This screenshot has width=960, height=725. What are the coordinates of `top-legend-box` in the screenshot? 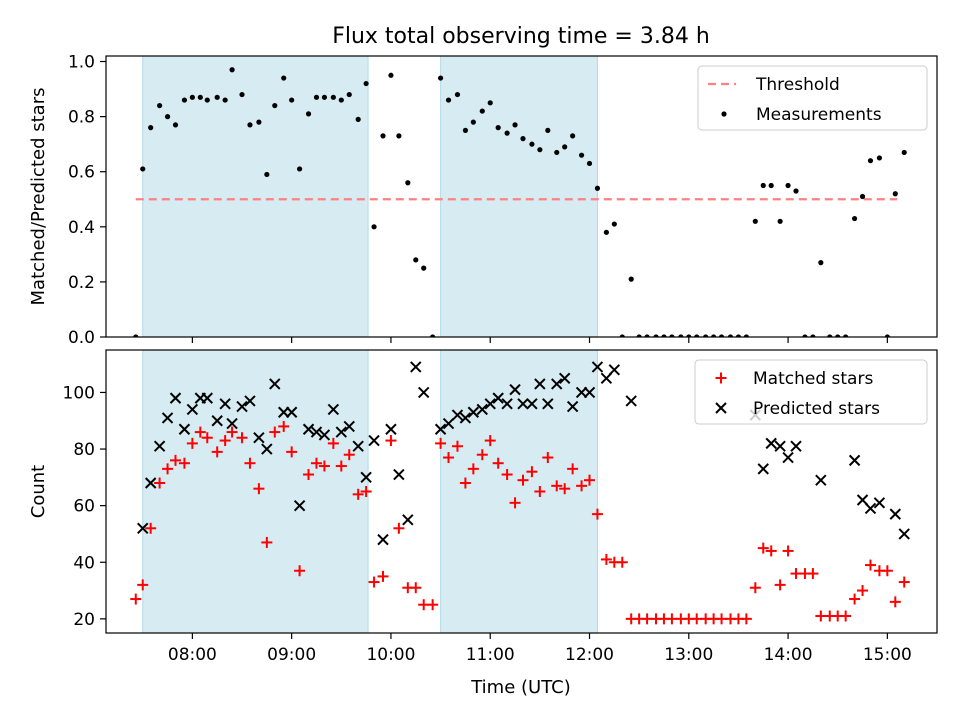 It's located at (812, 98).